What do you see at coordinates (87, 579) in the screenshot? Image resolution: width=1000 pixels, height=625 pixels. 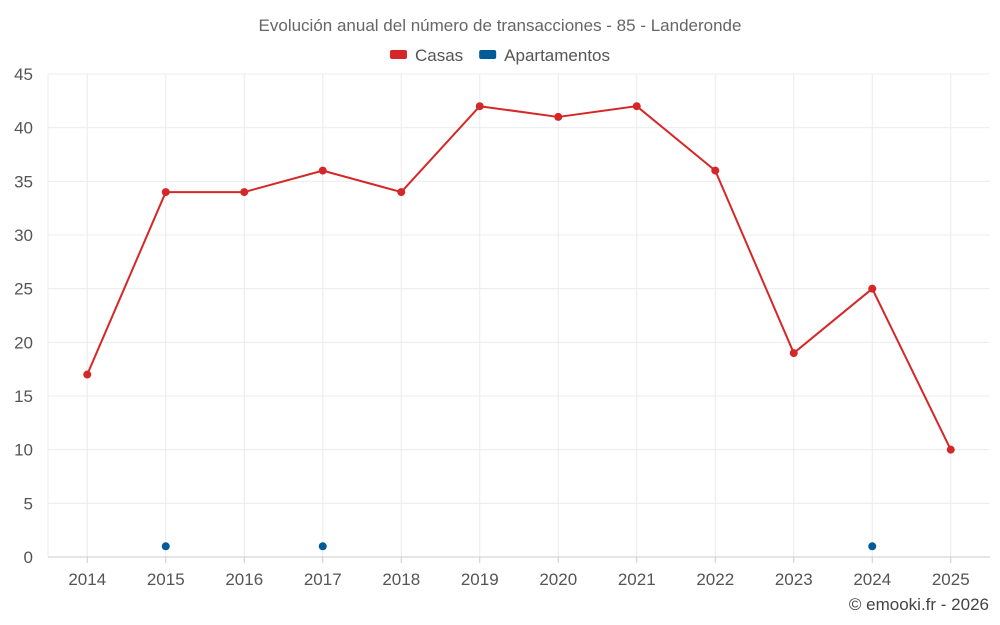 I see `x-tick-label: 2014` at bounding box center [87, 579].